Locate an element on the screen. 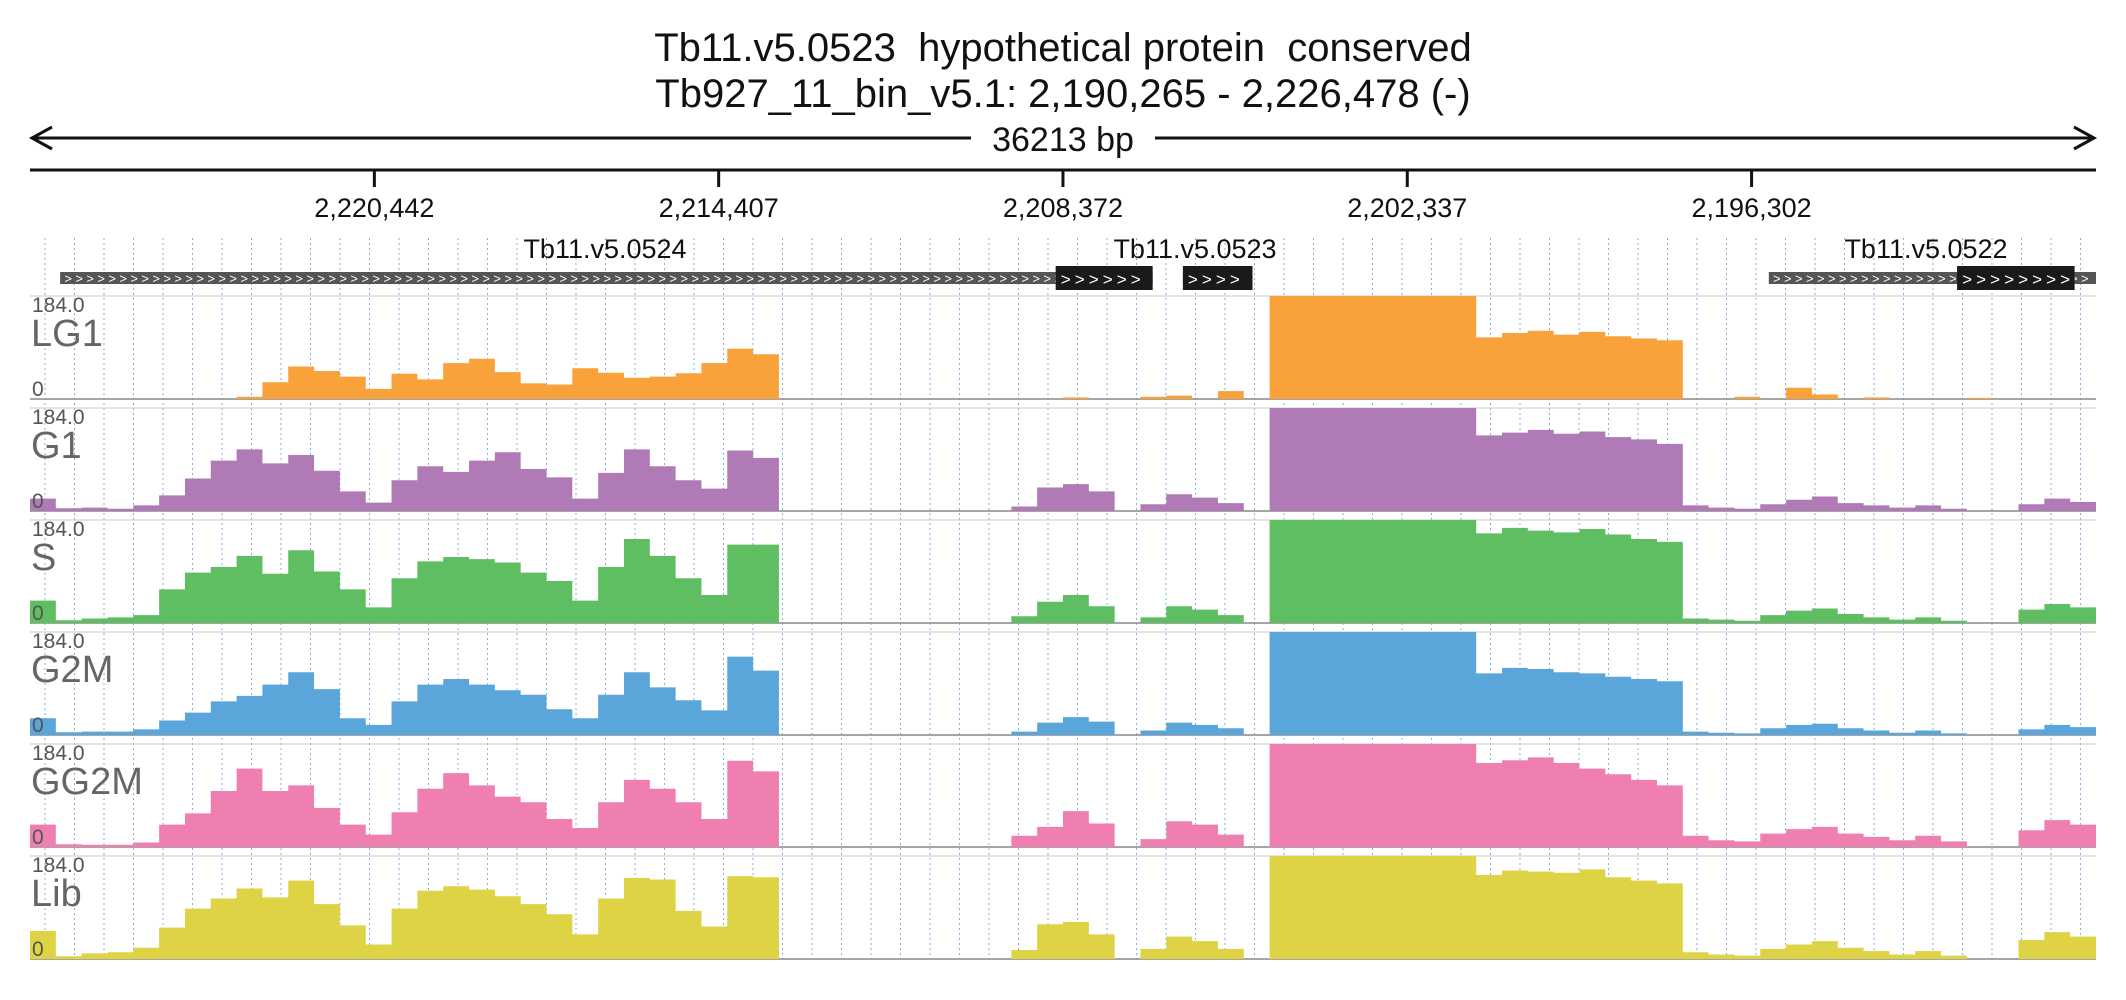 The image size is (2126, 1000). gene-label: Tb11.v5.0524 is located at coordinates (604, 249).